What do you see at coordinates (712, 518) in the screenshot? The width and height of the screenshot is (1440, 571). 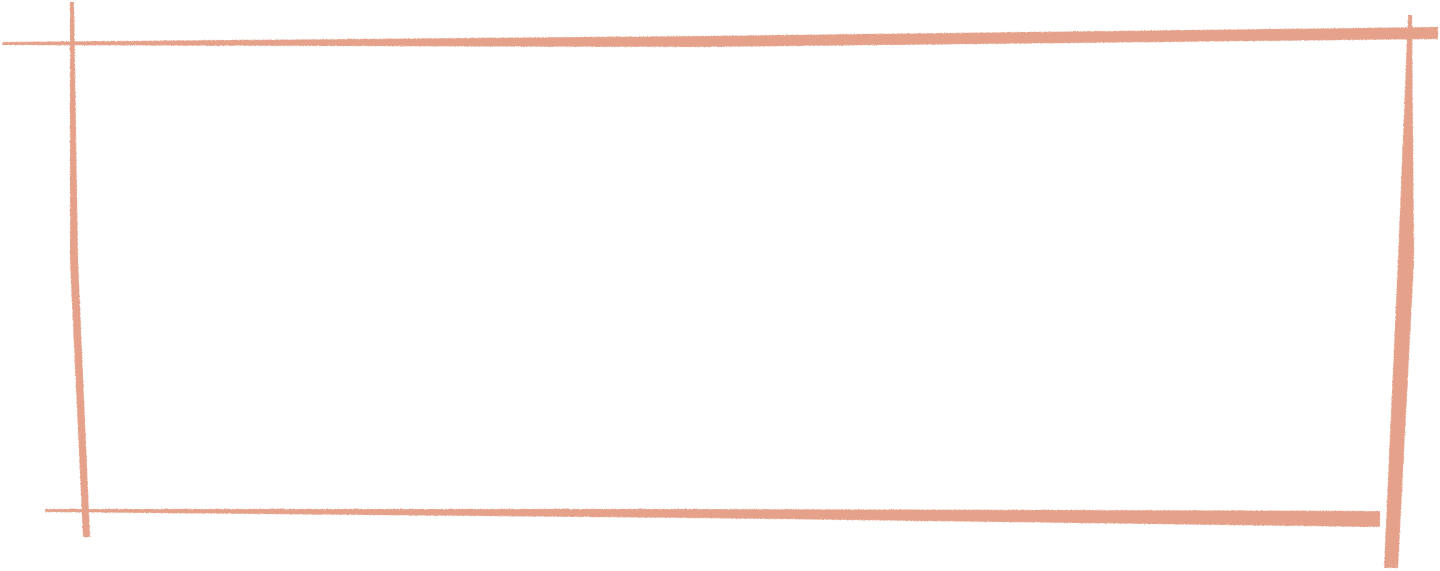 I see `frame-bottom-stroke` at bounding box center [712, 518].